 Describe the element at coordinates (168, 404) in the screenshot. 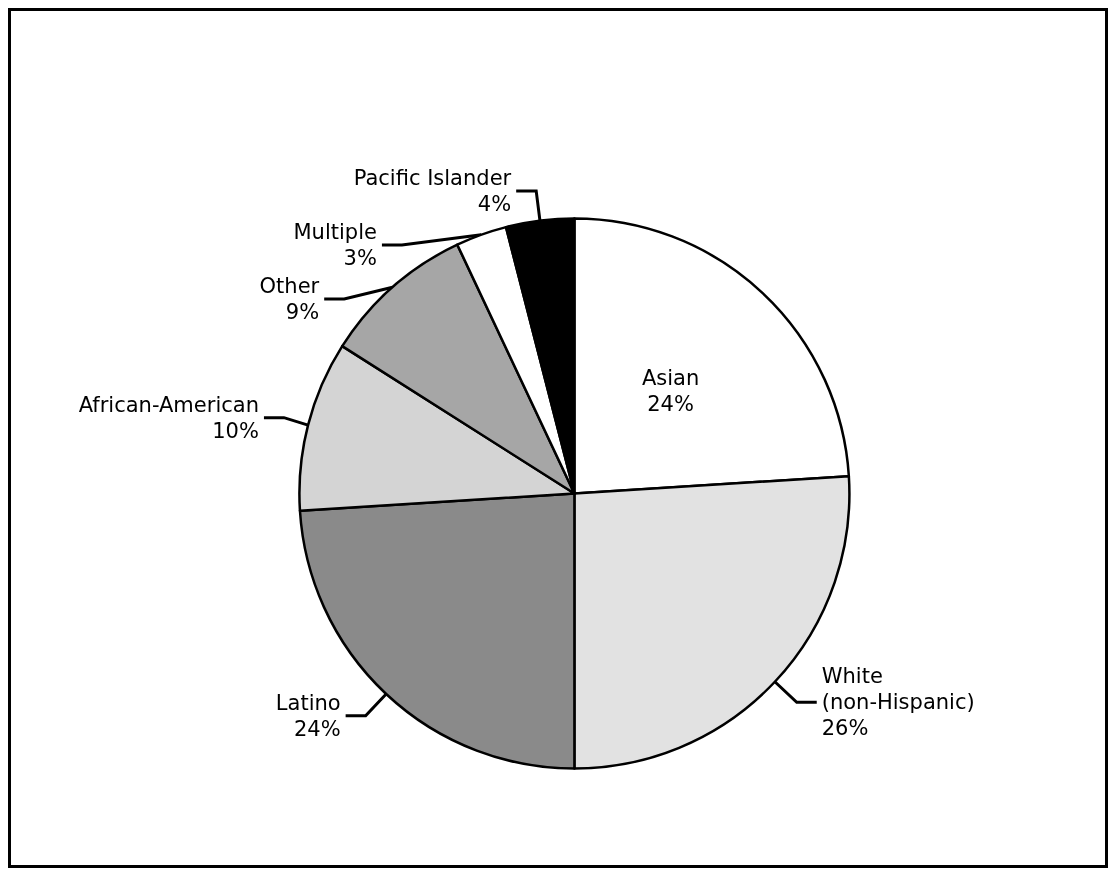

I see `slice-label: African-American` at that location.